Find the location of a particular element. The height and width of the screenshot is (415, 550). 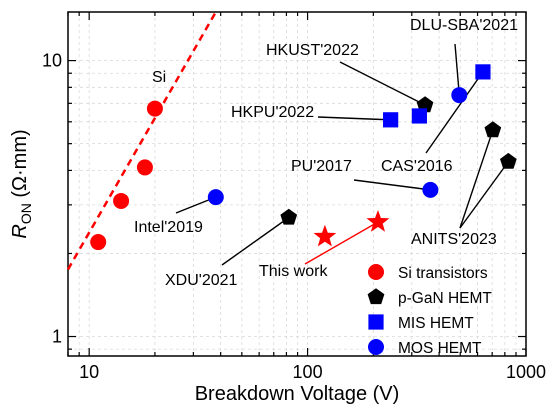

annotation-label: This work is located at coordinates (293, 271).